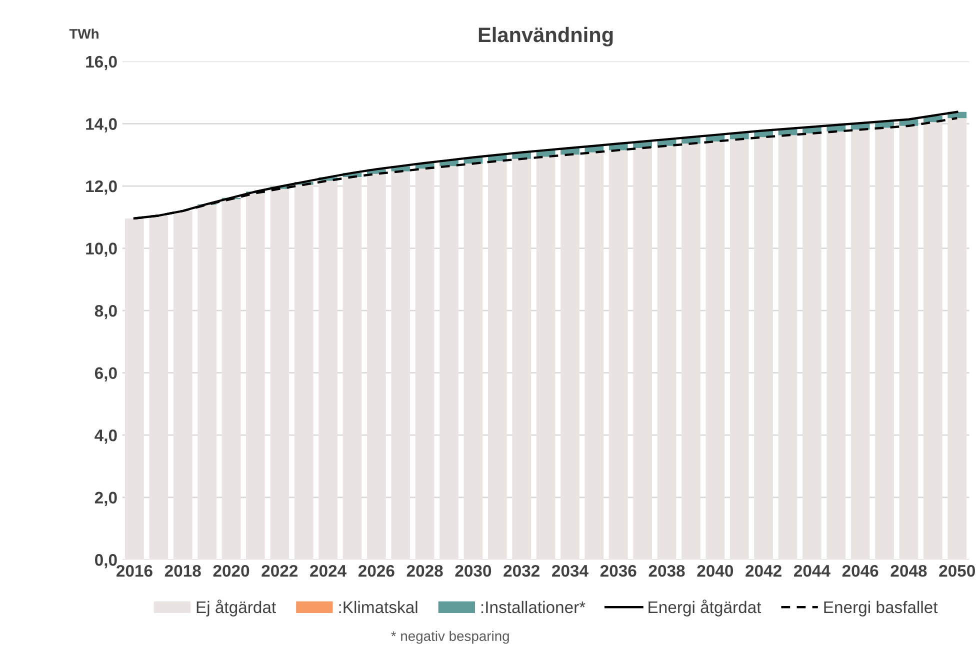 The height and width of the screenshot is (647, 979). I want to click on x-tick-label: 2046, so click(860, 570).